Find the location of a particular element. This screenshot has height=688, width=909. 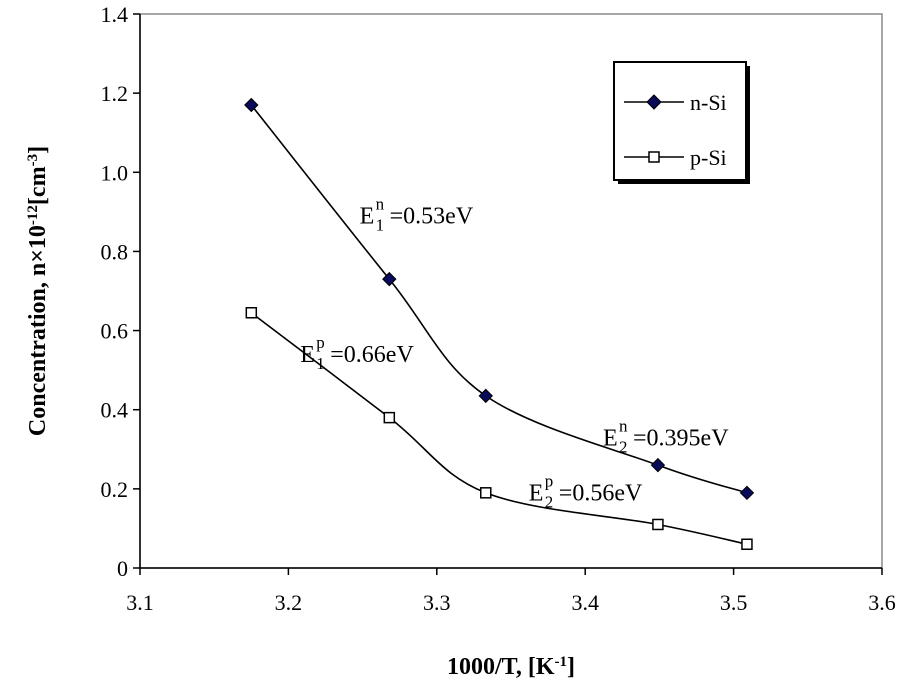

y-tick-label: 0.8 is located at coordinates (115, 251).